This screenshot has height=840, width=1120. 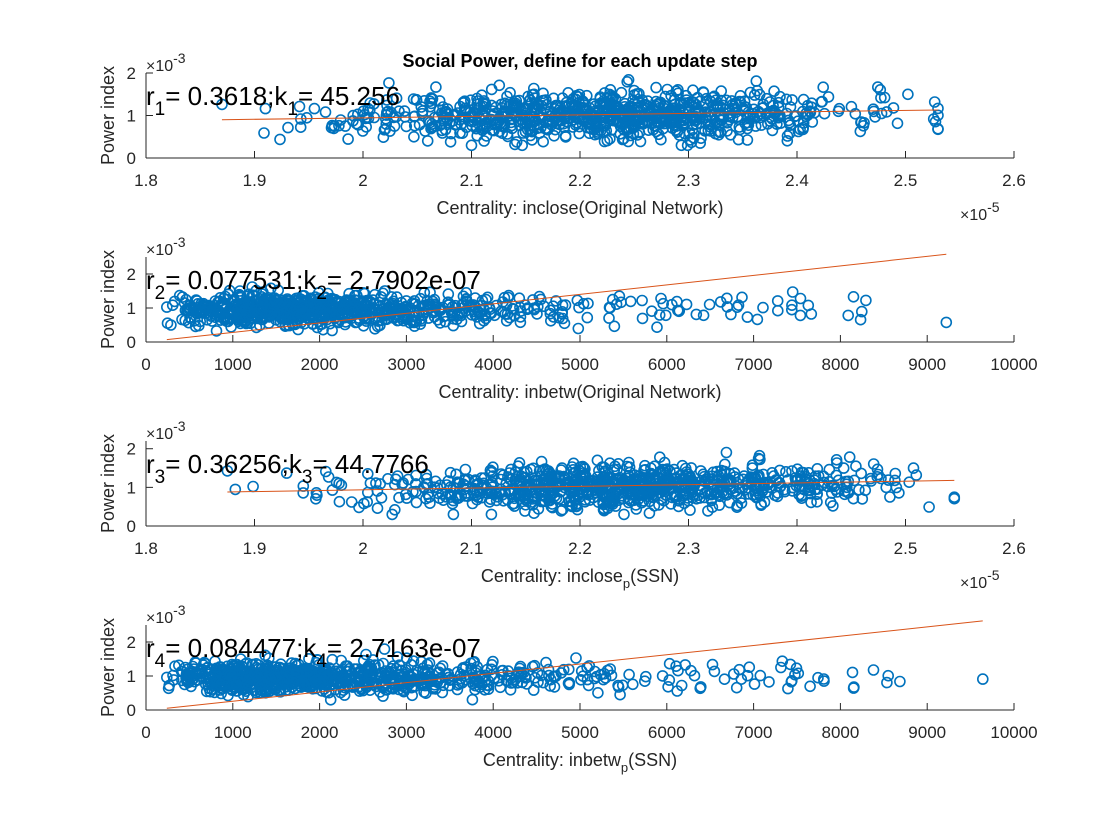 I want to click on x-tick-label: 3000, so click(x=406, y=732).